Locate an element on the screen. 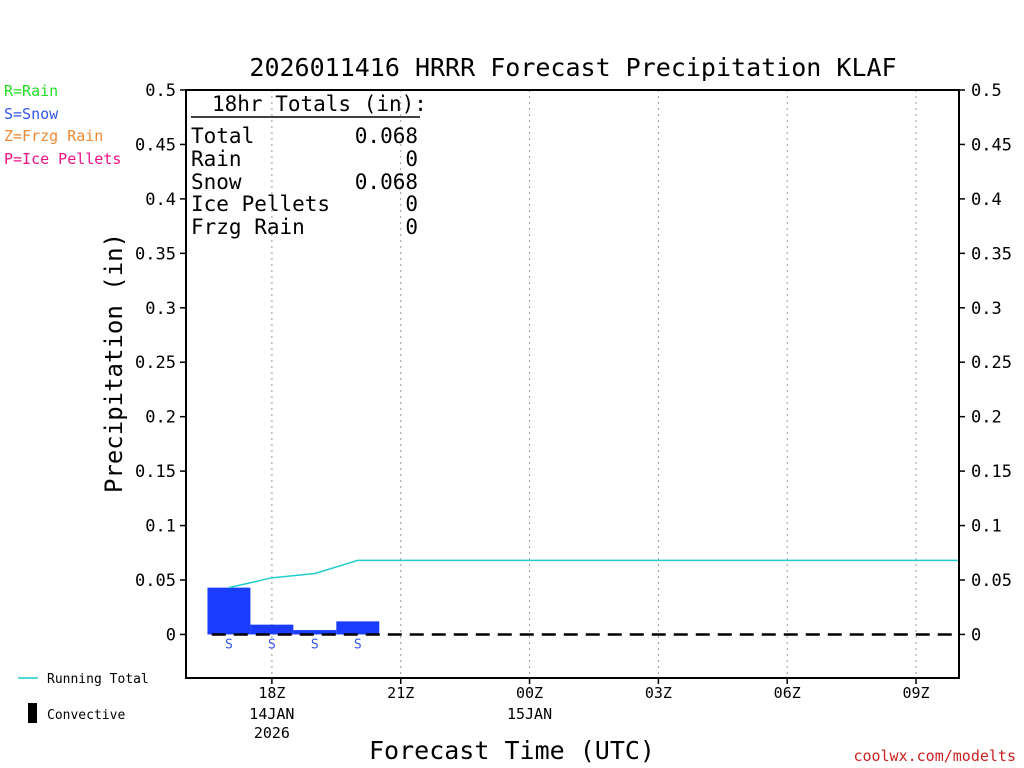 This screenshot has width=1024, height=768. y-tick-label-left: 0.35 is located at coordinates (155, 254).